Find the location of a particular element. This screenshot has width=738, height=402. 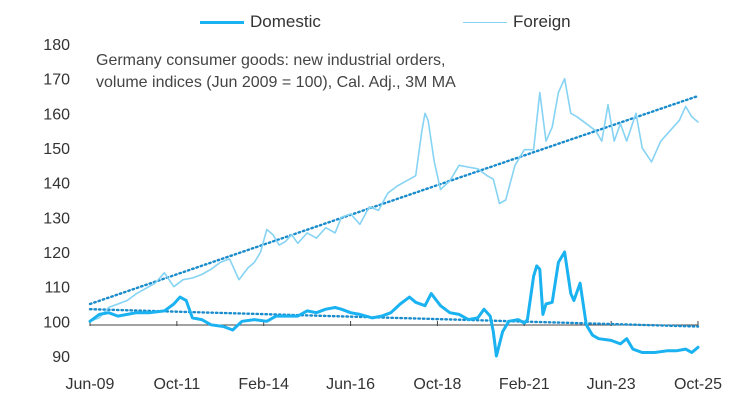

x-tick-label-2: Feb-14 is located at coordinates (263, 384).